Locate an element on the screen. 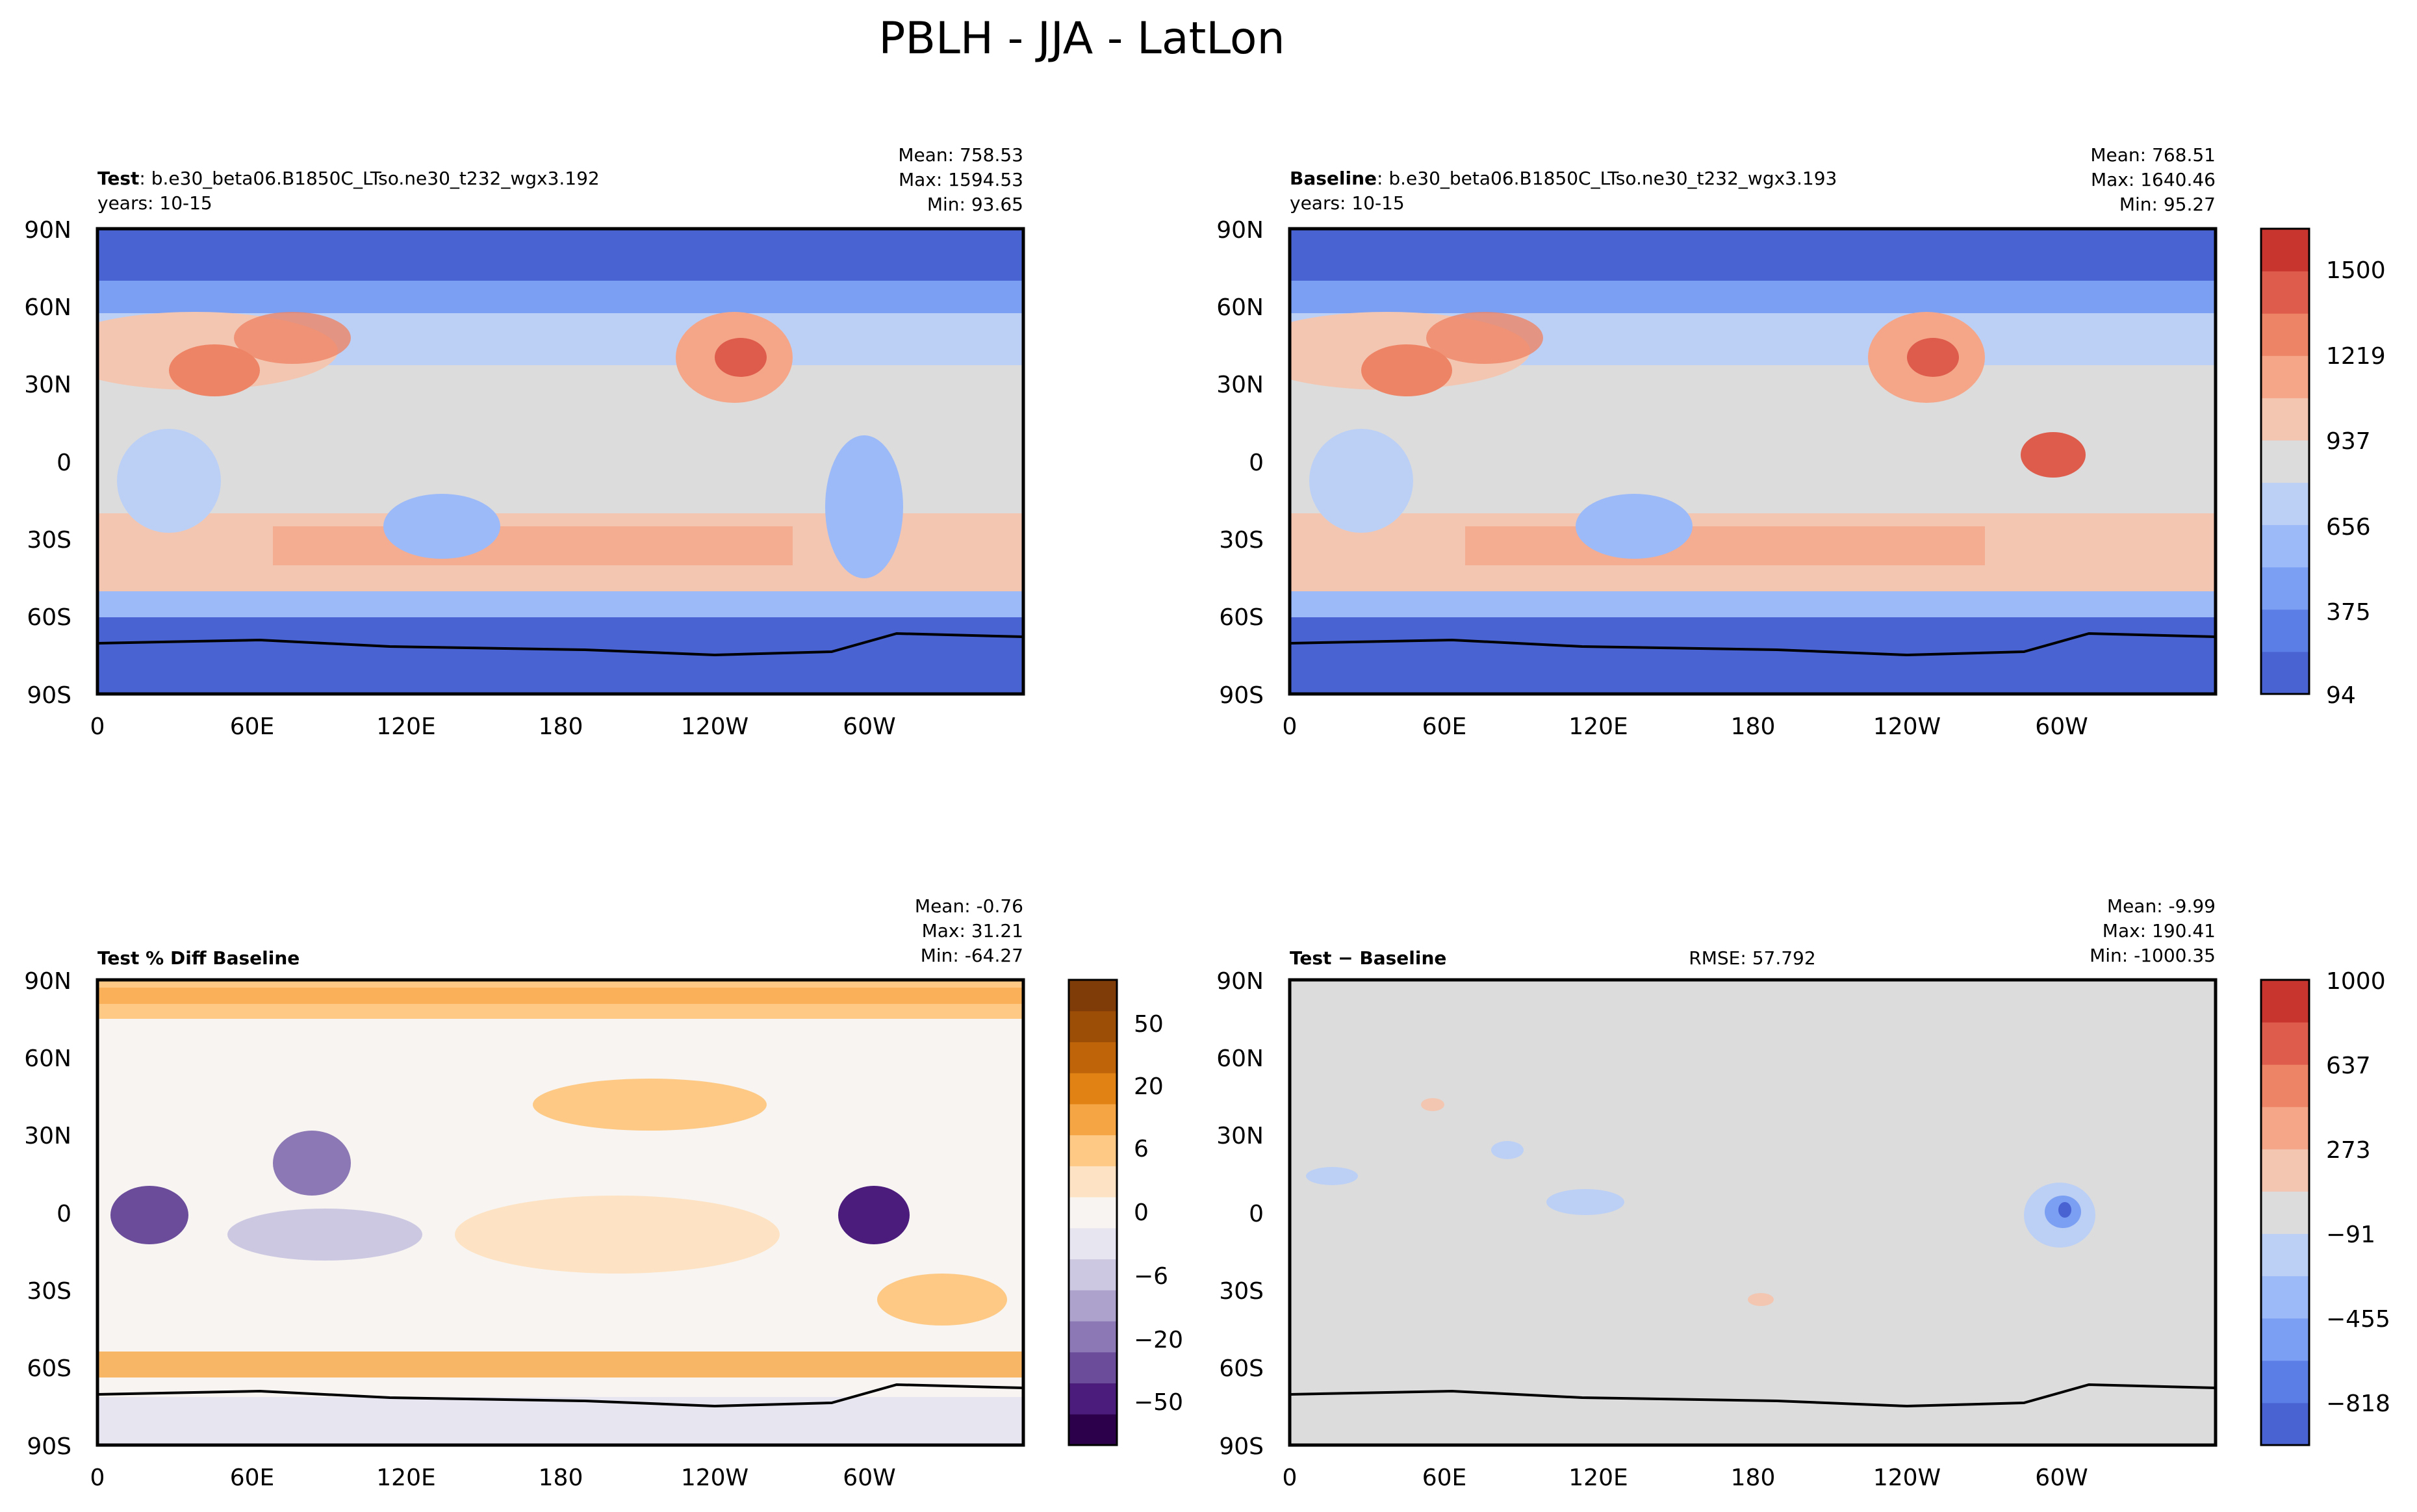  stat-max: Max: 190.41 is located at coordinates (2159, 931).